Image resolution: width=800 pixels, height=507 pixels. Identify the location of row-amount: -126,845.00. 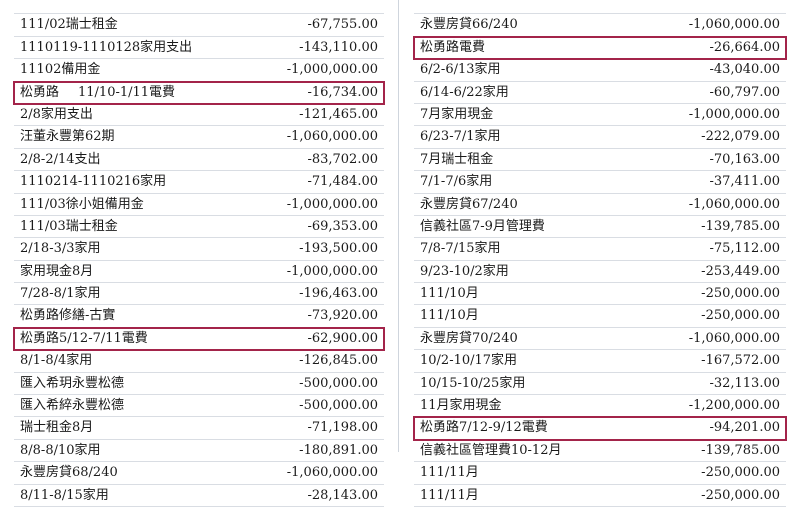
(338, 361).